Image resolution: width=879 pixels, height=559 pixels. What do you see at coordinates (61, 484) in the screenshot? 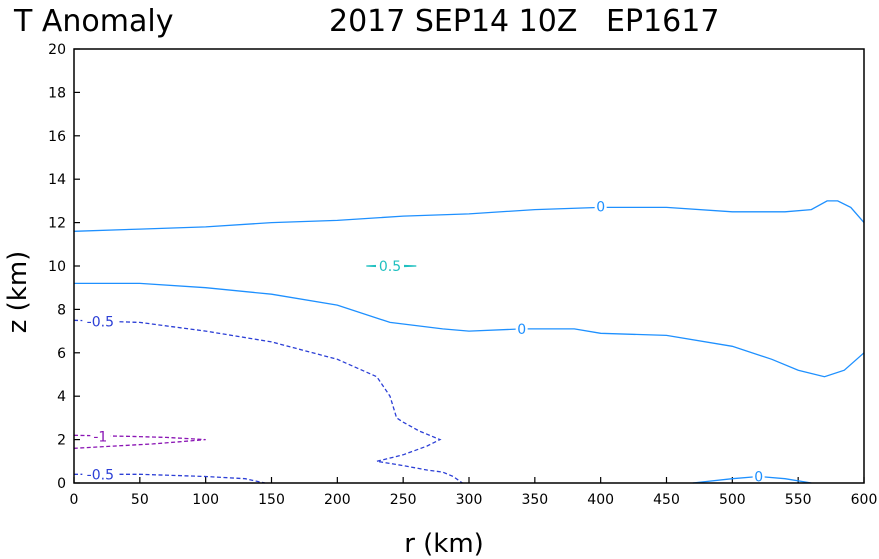
I see `y-tick-label: 0` at bounding box center [61, 484].